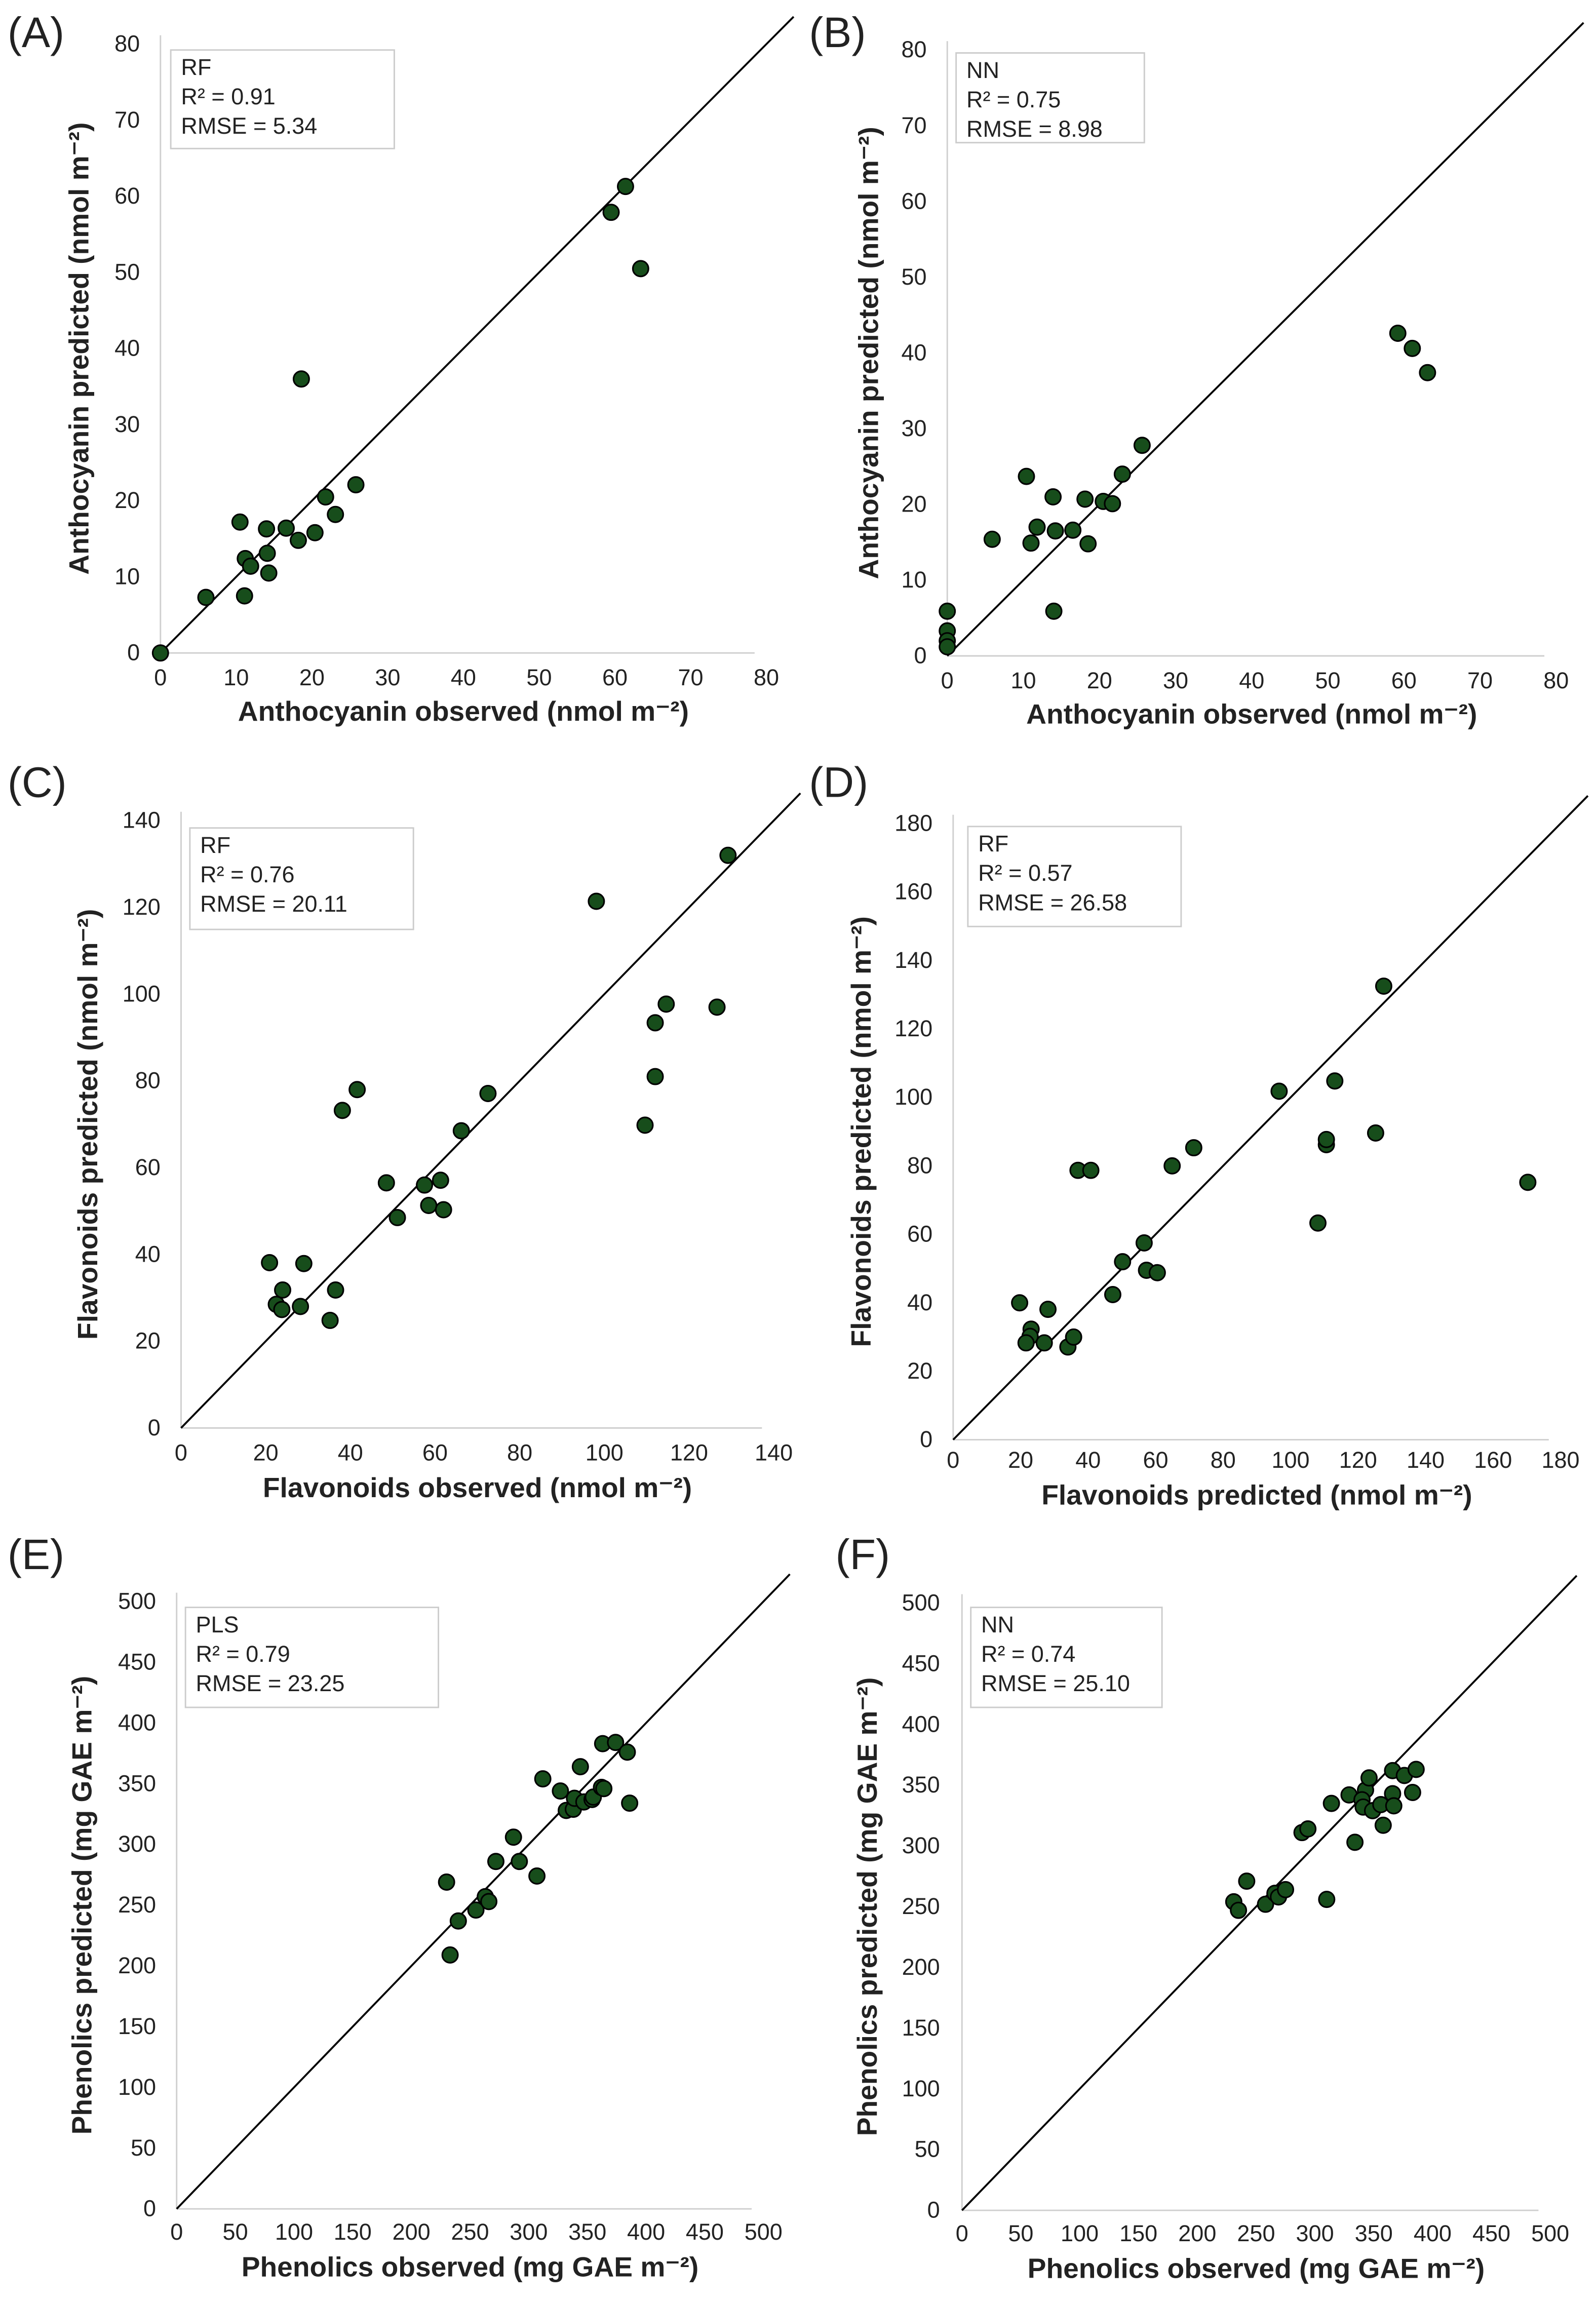  Describe the element at coordinates (1560, 1460) in the screenshot. I see `x-tick-label: 180` at that location.